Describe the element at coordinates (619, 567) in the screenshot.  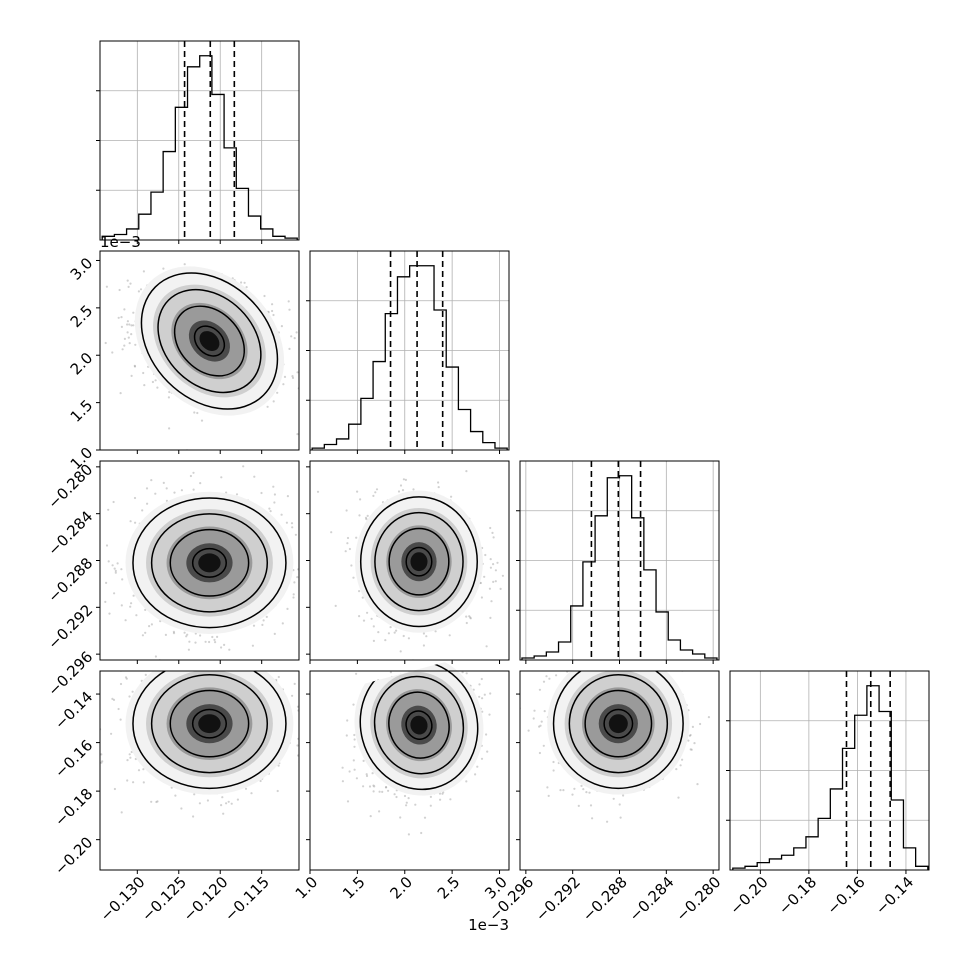
I see `histogram-step-line` at that location.